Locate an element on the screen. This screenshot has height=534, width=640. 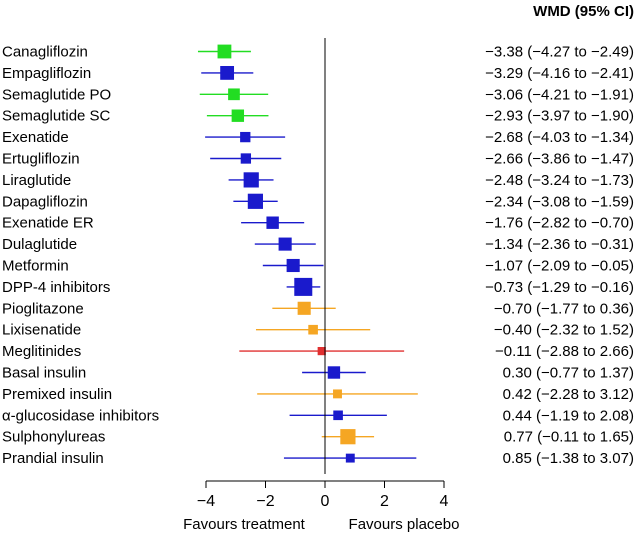
forest-row-dapagliflozin: Dapagliflozin −2.34 (−3.08 to −1.59) is located at coordinates (318, 201).